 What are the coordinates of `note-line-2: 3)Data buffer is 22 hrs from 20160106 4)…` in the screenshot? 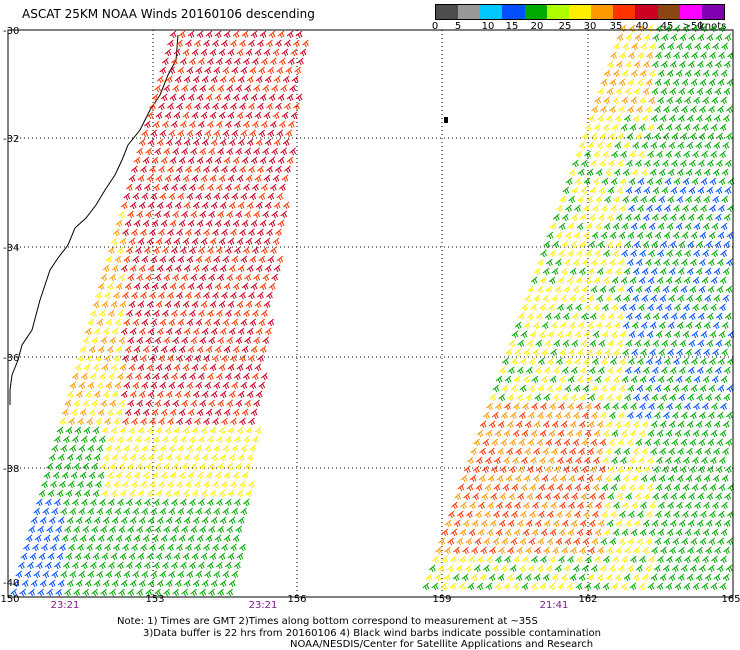 It's located at (372, 633).